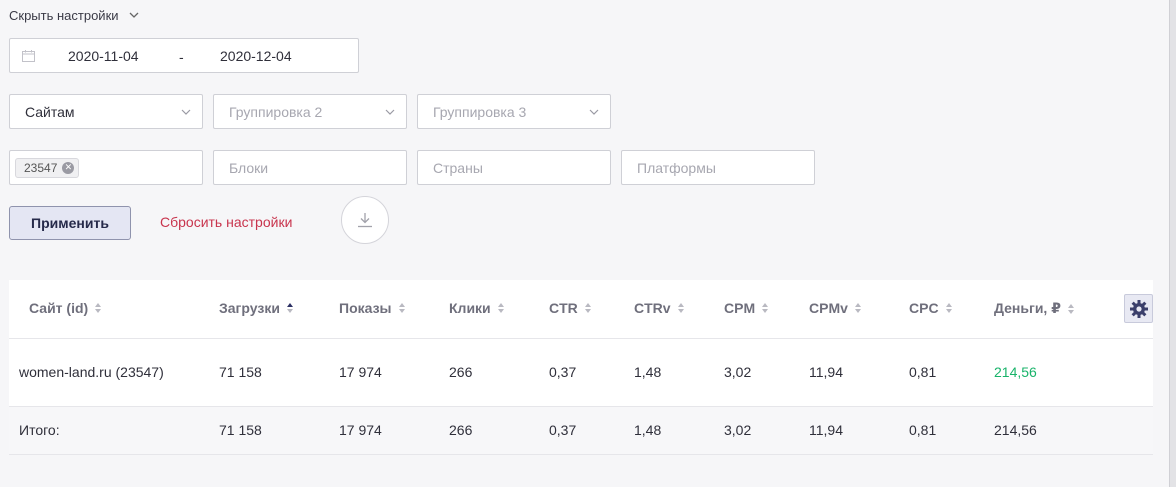  What do you see at coordinates (68, 167) in the screenshot?
I see `remove-tag-icon: ✕` at bounding box center [68, 167].